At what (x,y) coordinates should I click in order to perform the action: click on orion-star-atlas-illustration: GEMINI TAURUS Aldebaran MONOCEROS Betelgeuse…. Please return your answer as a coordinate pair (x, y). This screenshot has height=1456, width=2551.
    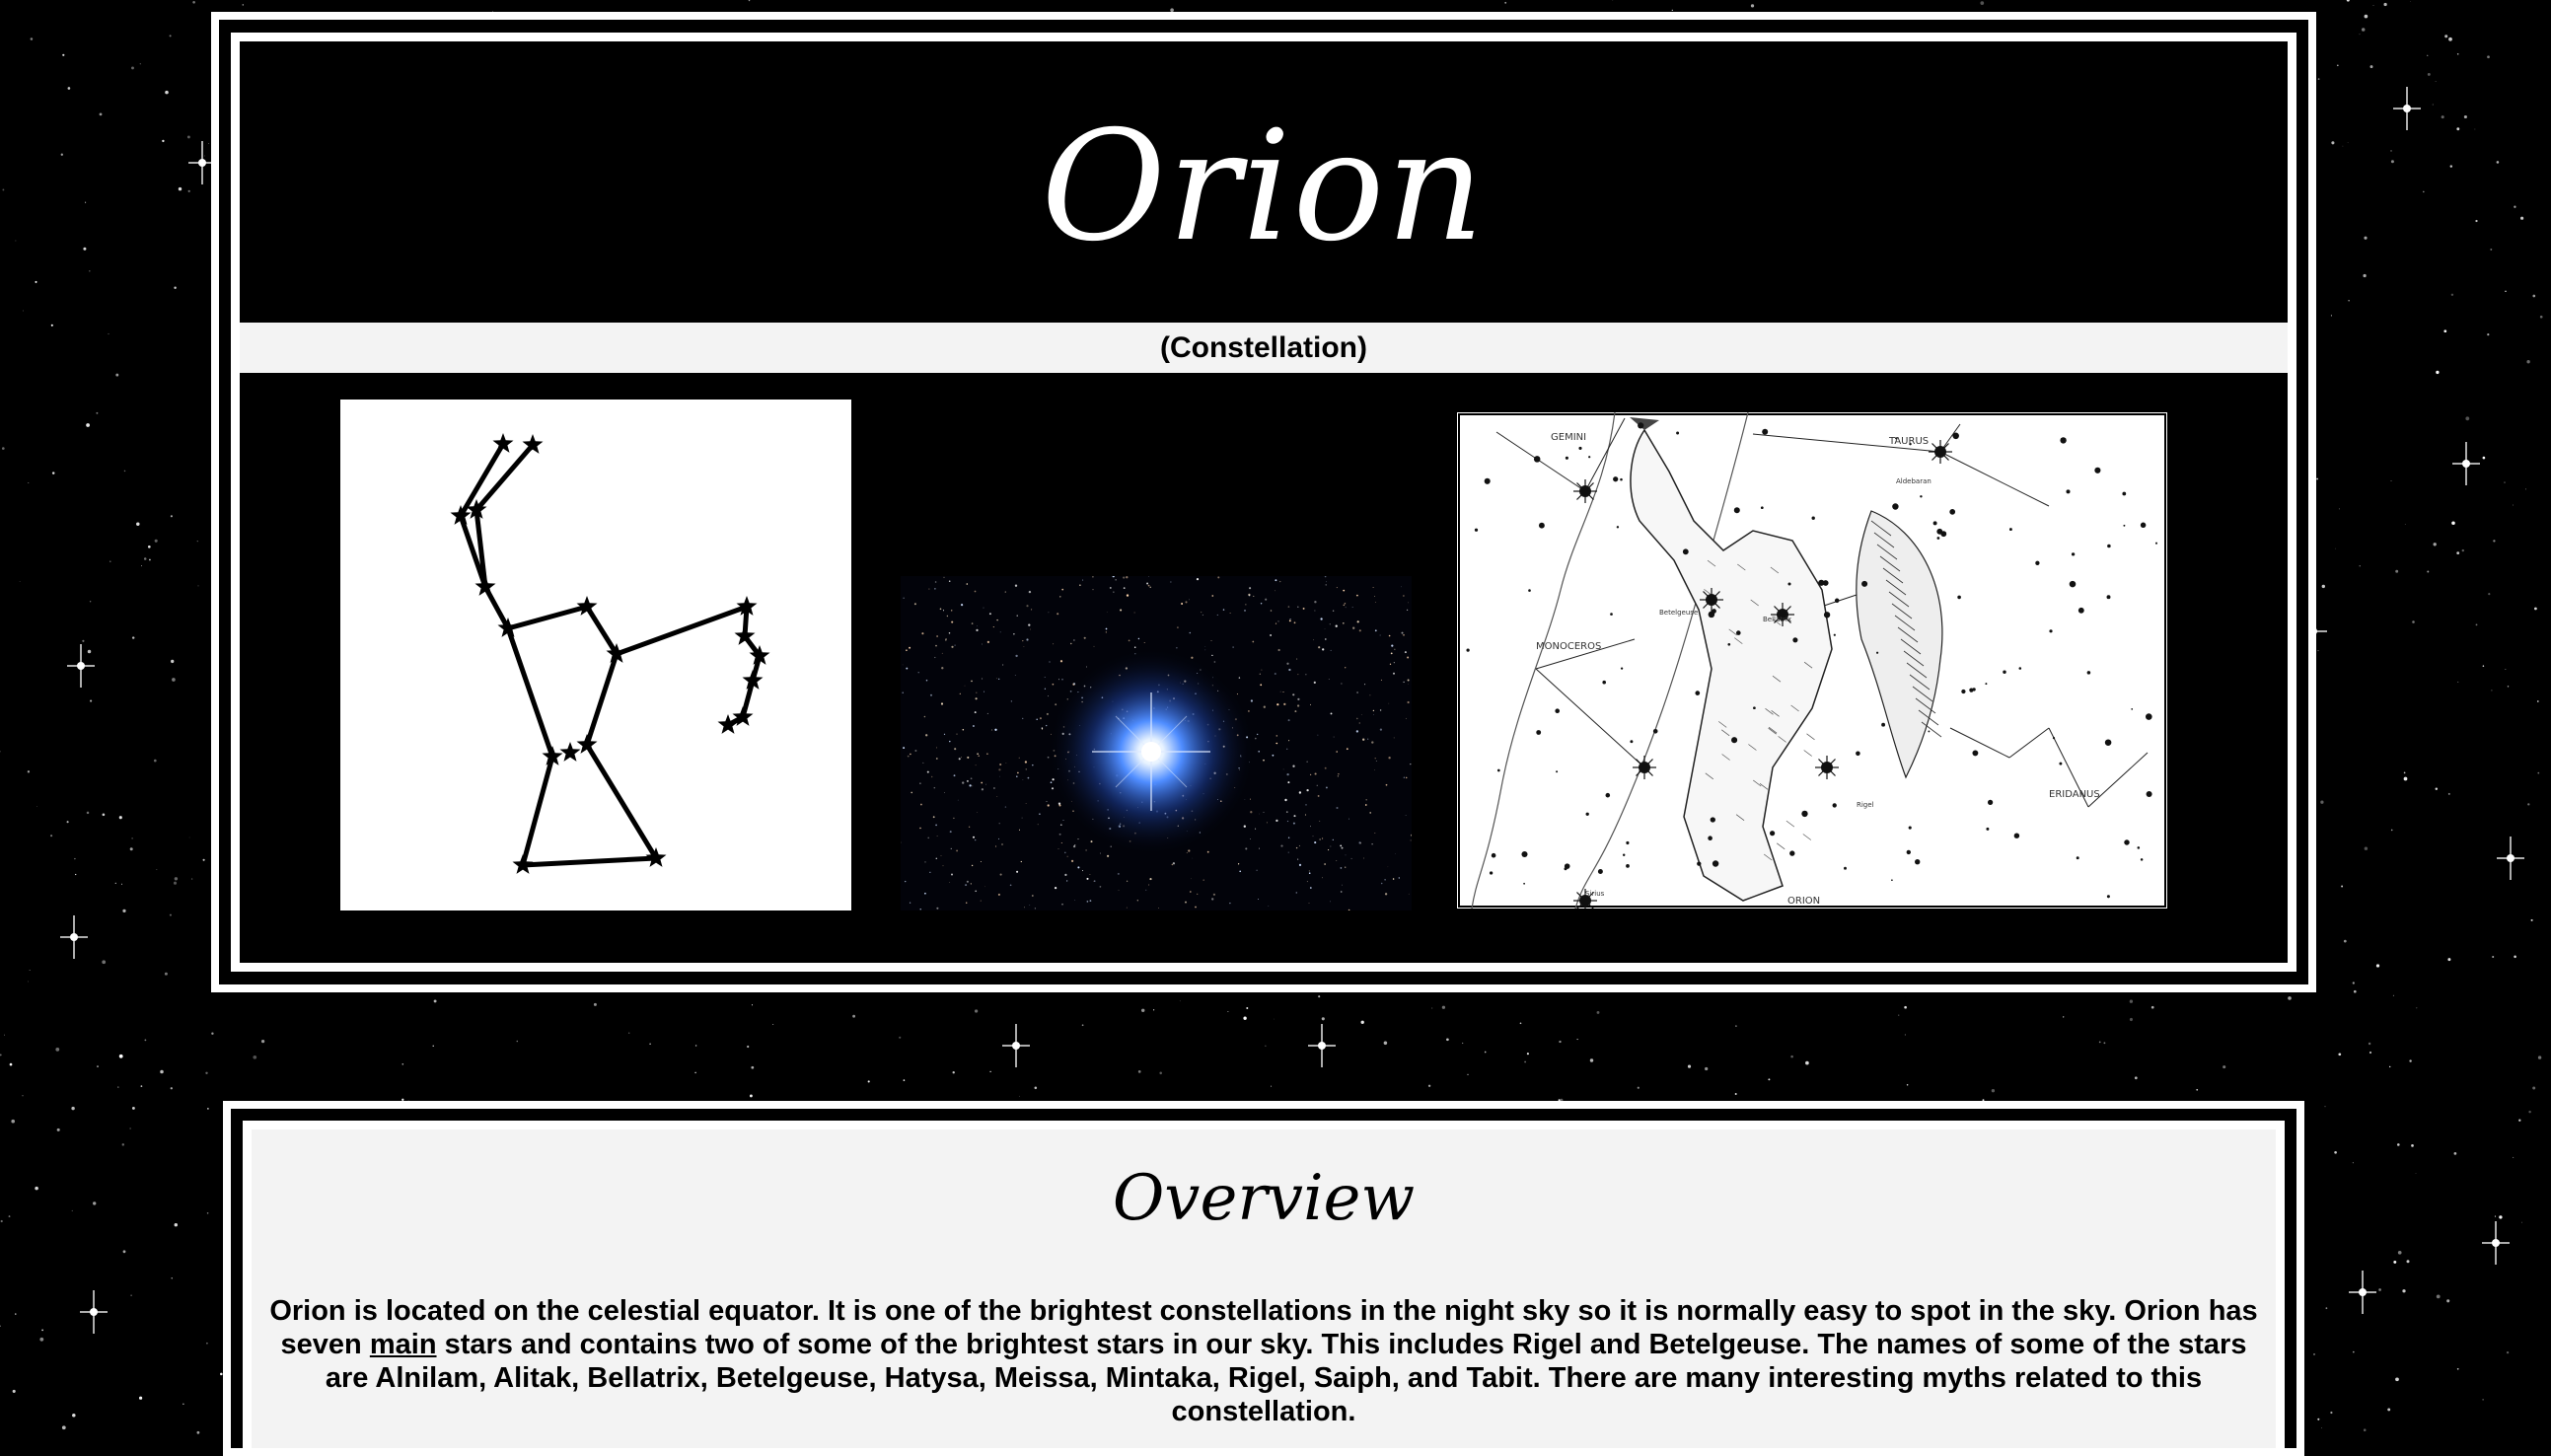
    Looking at the image, I should click on (1812, 660).